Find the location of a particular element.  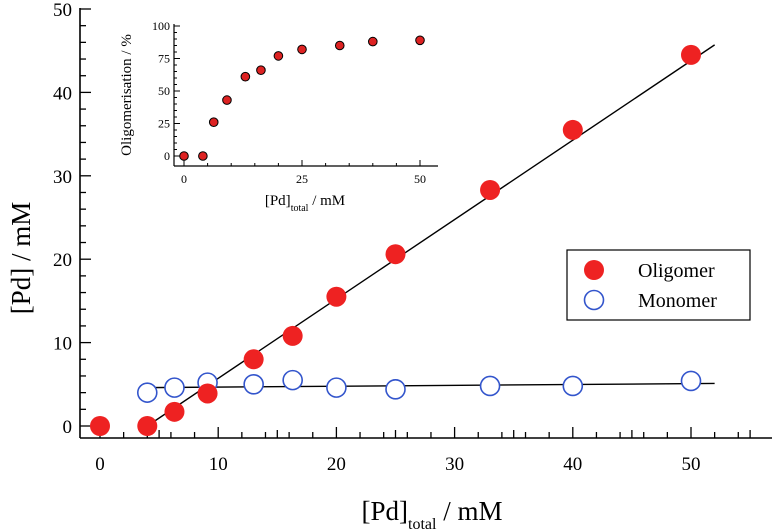

main-y-tick-label: 20 is located at coordinates (62, 260).